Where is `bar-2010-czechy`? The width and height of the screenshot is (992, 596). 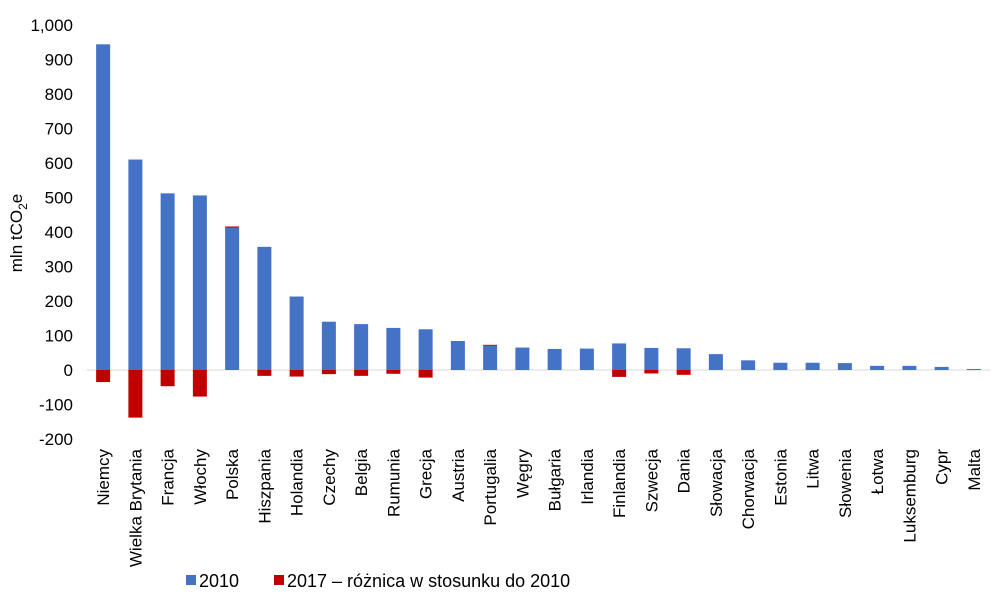 bar-2010-czechy is located at coordinates (328, 345).